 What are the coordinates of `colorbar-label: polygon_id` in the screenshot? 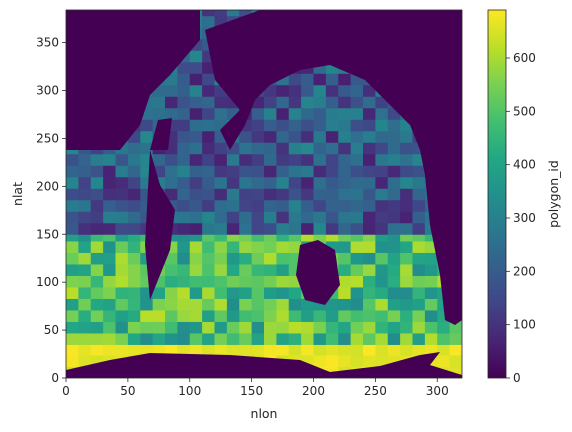 It's located at (553, 194).